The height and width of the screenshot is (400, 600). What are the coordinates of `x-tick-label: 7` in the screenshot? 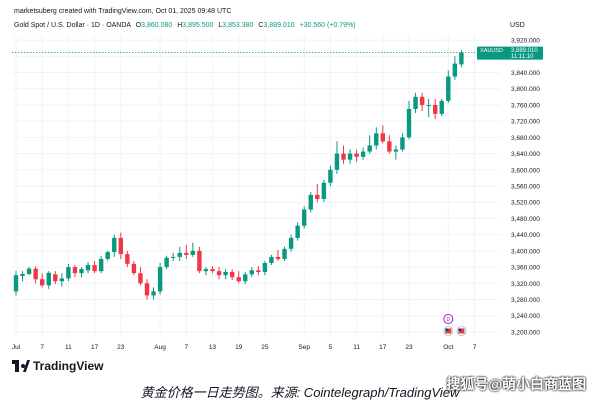 It's located at (42, 347).